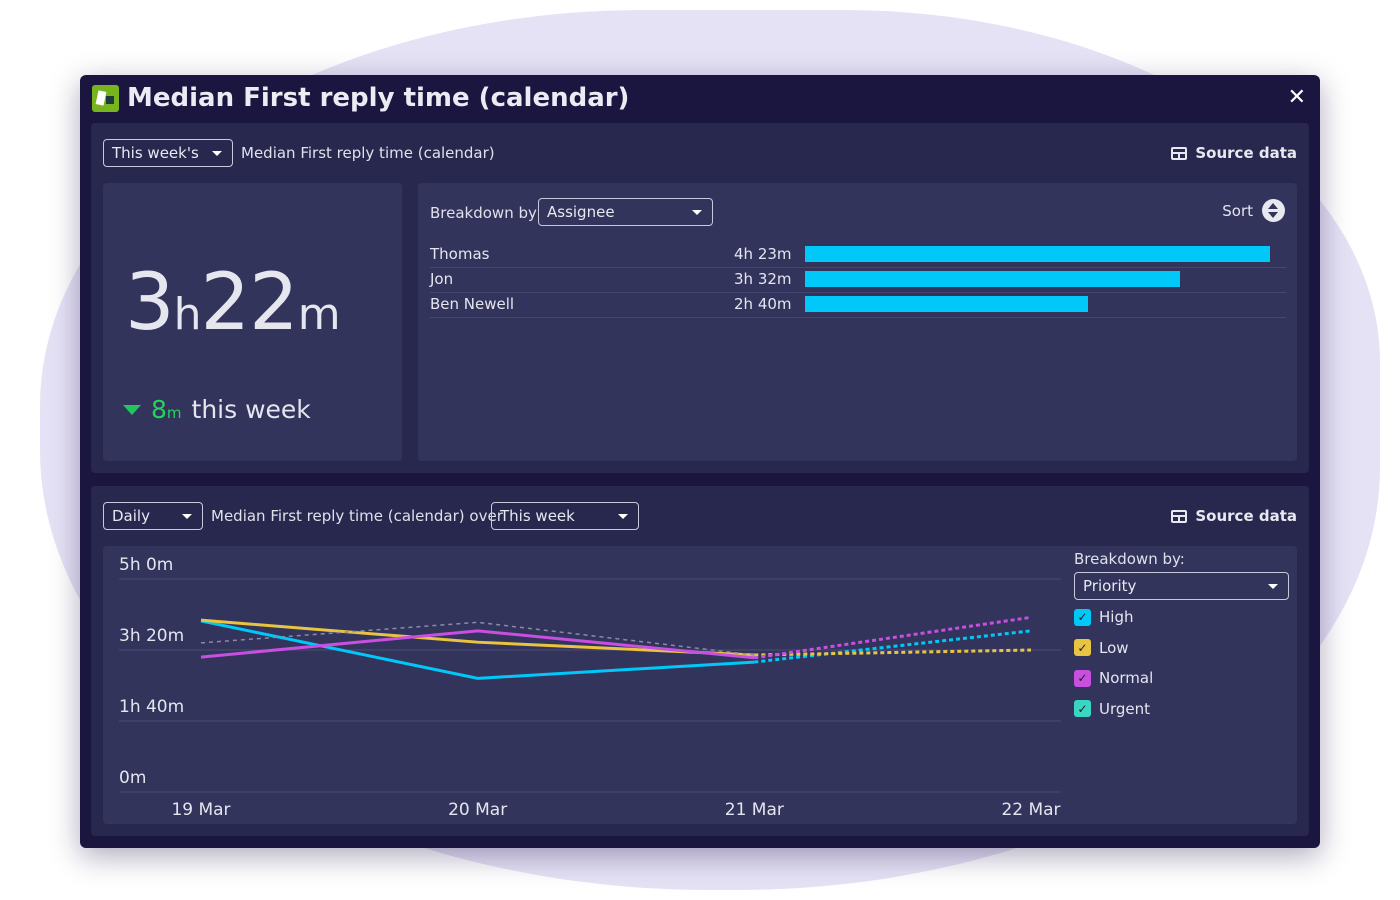 The image size is (1400, 900). Describe the element at coordinates (477, 644) in the screenshot. I see `series-line-normal` at that location.